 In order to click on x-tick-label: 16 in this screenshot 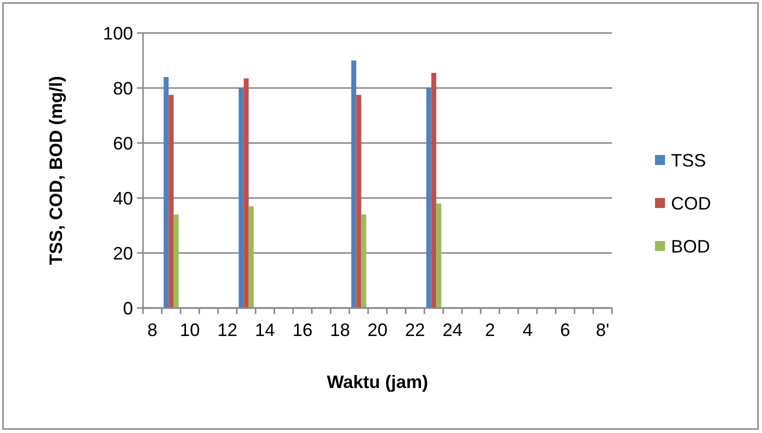, I will do `click(302, 330)`.